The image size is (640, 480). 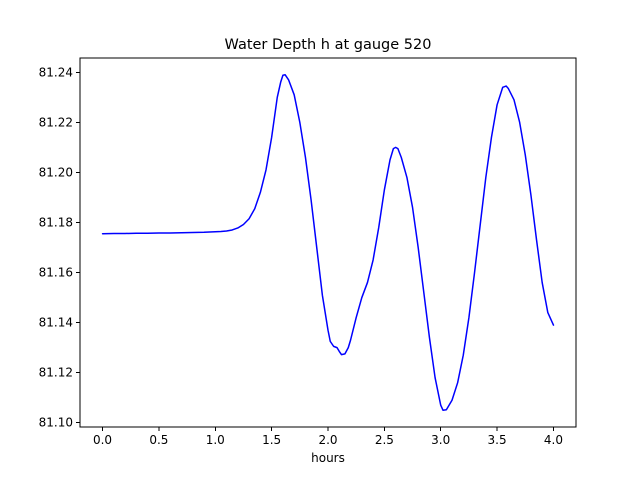 What do you see at coordinates (56, 222) in the screenshot?
I see `y-tick-label: 81.18` at bounding box center [56, 222].